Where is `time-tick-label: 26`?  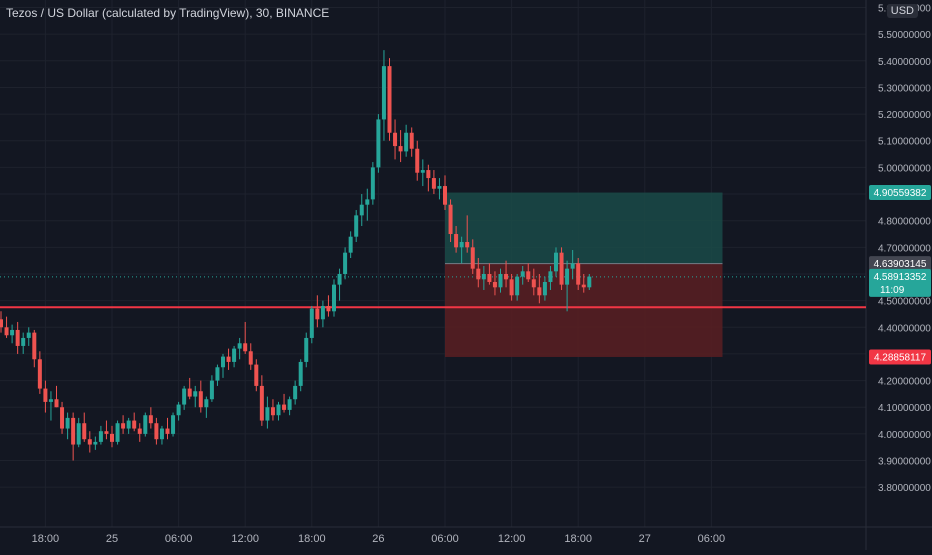
time-tick-label: 26 is located at coordinates (378, 539).